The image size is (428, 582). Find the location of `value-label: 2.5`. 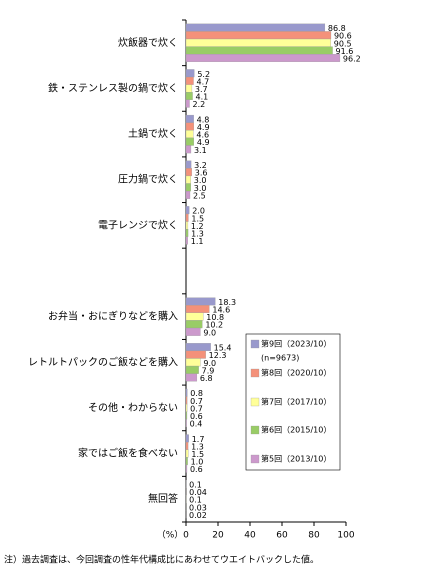

value-label: 2.5 is located at coordinates (199, 195).